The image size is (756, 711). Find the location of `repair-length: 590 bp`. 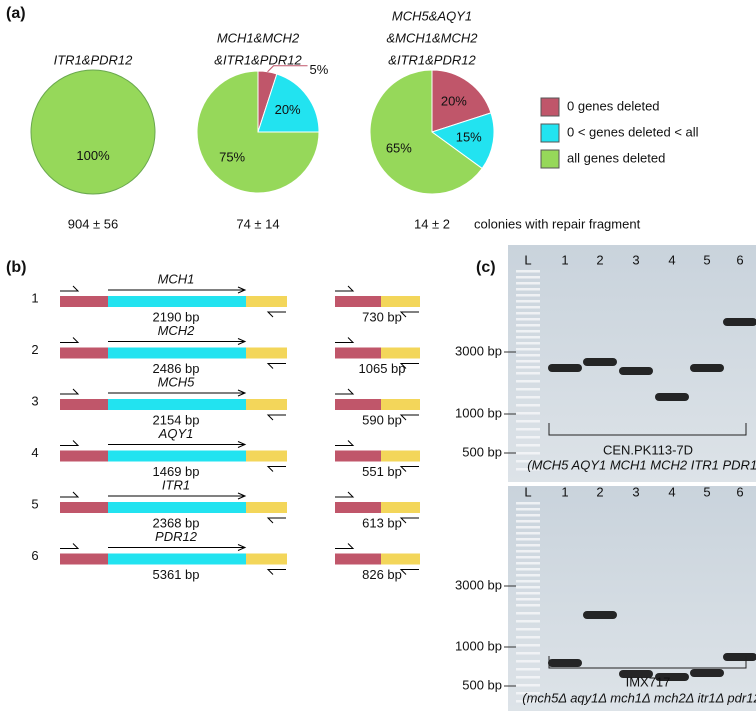

repair-length: 590 bp is located at coordinates (382, 419).